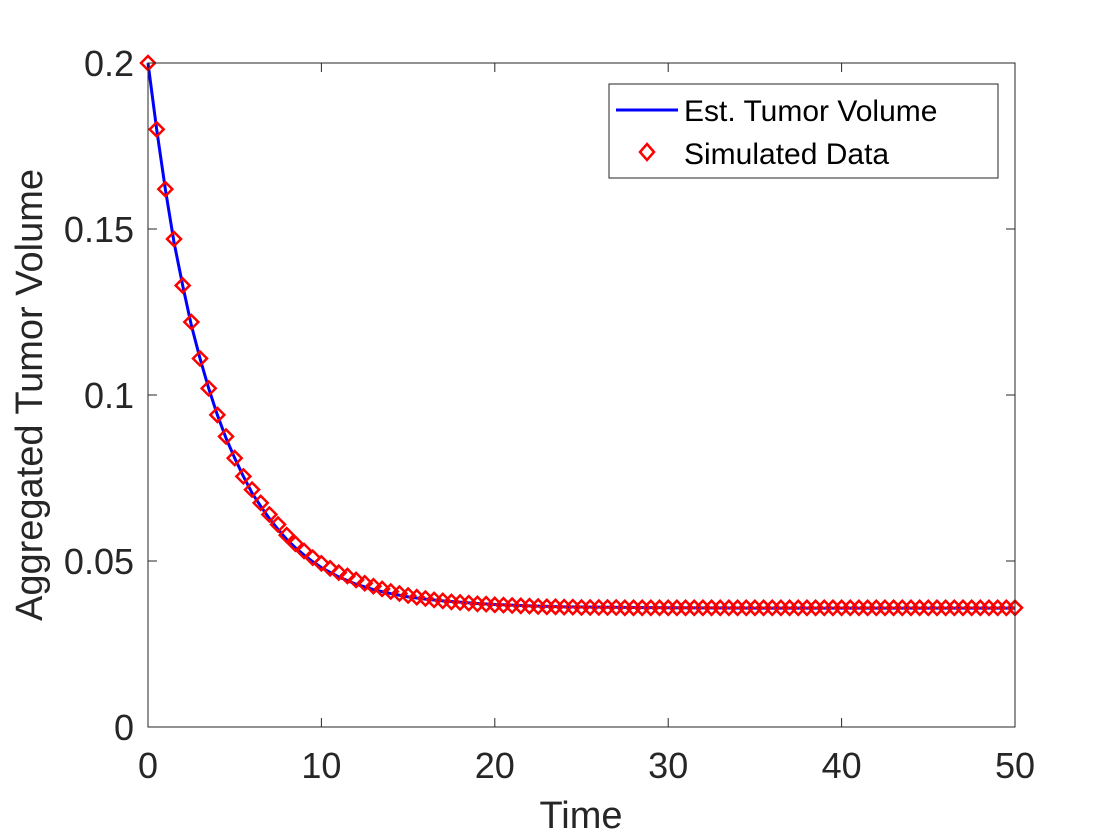  Describe the element at coordinates (668, 765) in the screenshot. I see `x-tick-label: 30` at that location.